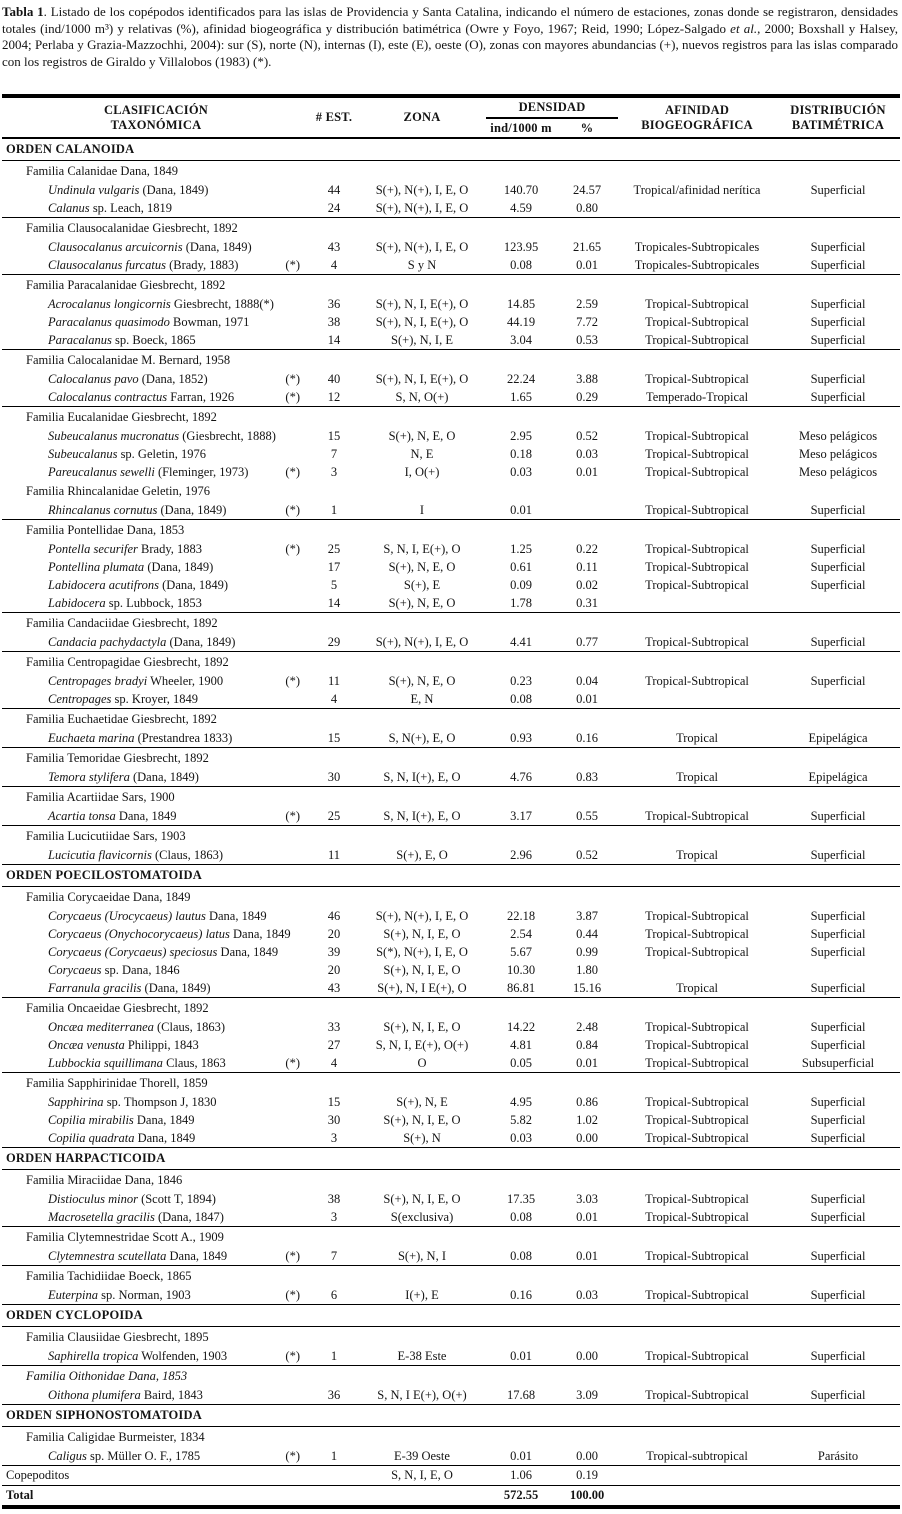 The image size is (902, 1514). What do you see at coordinates (451, 1007) in the screenshot?
I see `family-row: Familia Oncaeidae Giesbrecht, 1892` at bounding box center [451, 1007].